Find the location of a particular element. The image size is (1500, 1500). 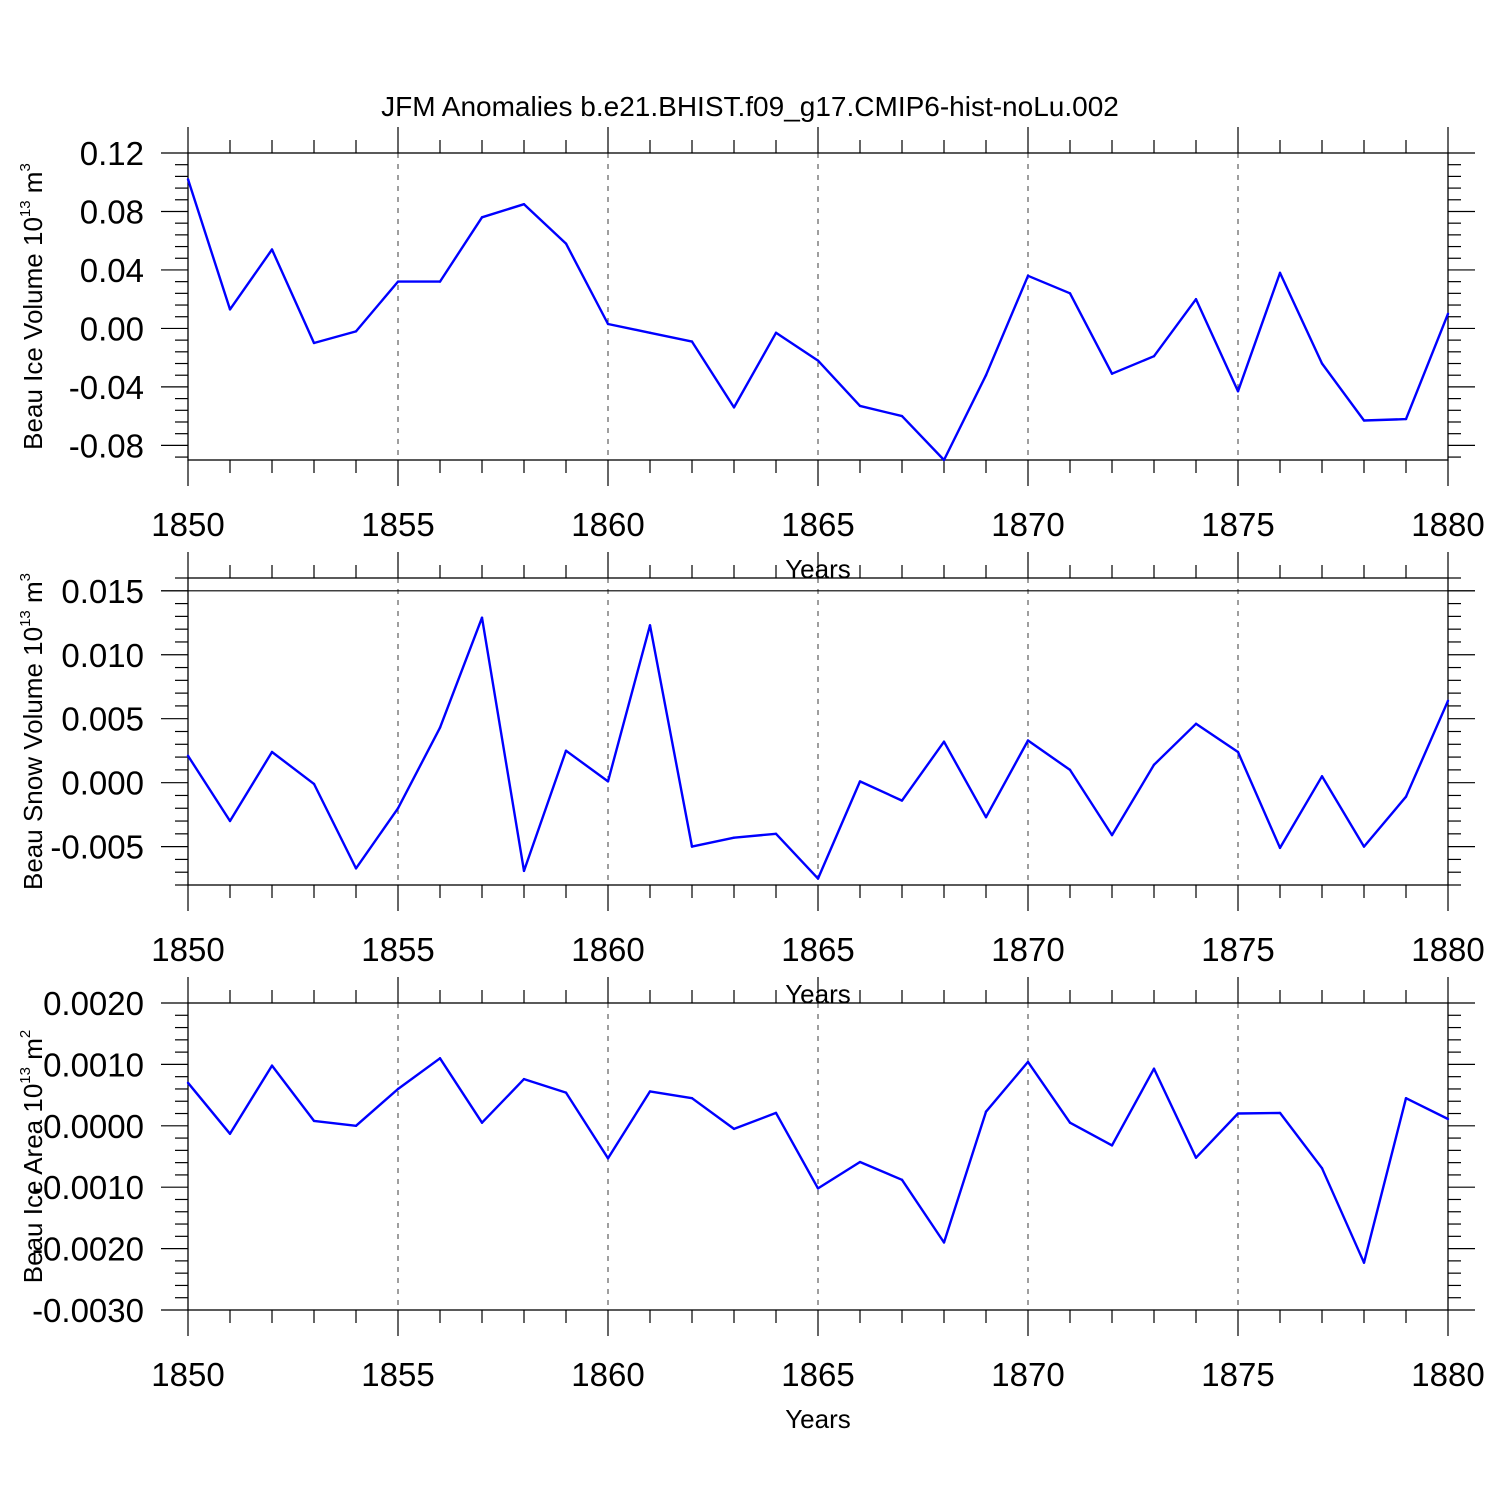

x-tick-label: 1865 is located at coordinates (817, 949).